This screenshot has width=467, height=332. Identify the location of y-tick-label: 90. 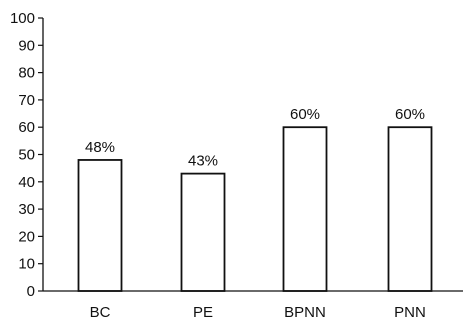
(26, 45).